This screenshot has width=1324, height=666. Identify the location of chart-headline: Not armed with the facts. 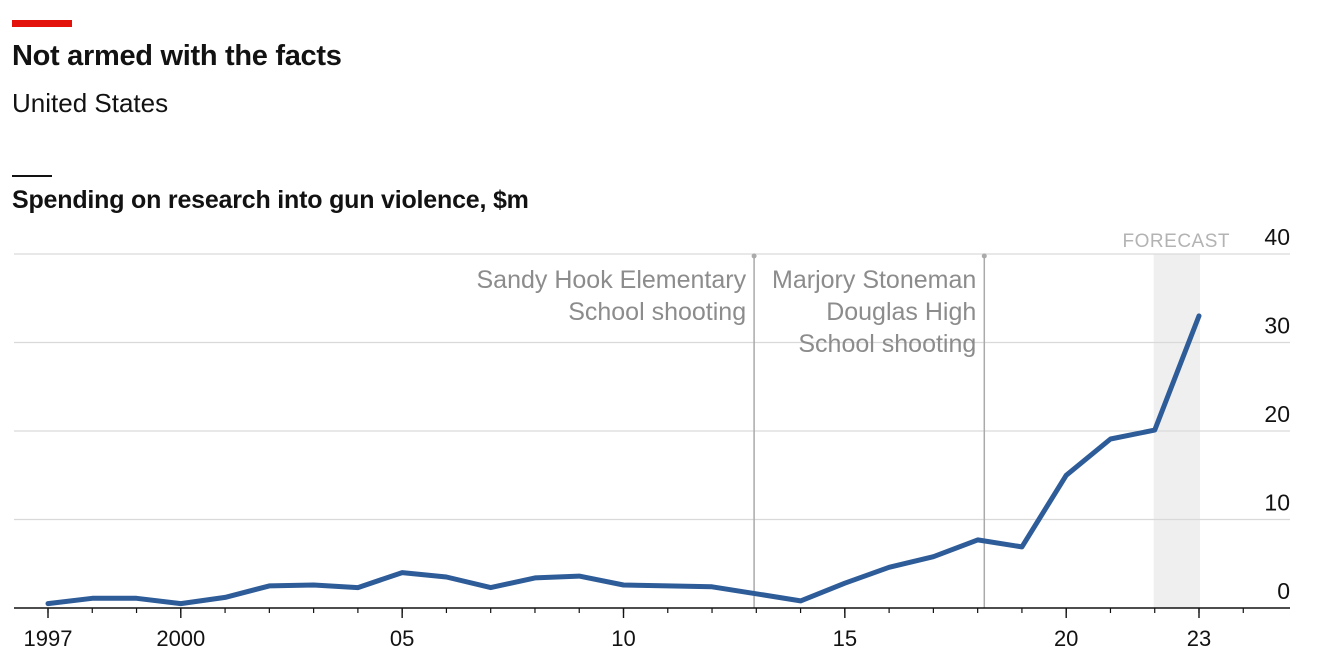
(177, 56).